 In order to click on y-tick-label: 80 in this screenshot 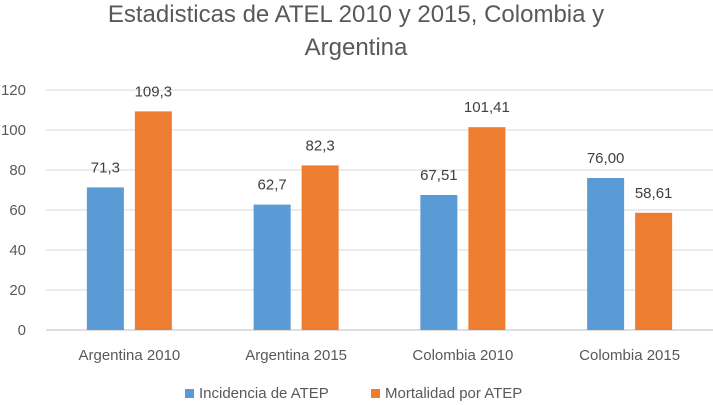, I will do `click(17, 170)`.